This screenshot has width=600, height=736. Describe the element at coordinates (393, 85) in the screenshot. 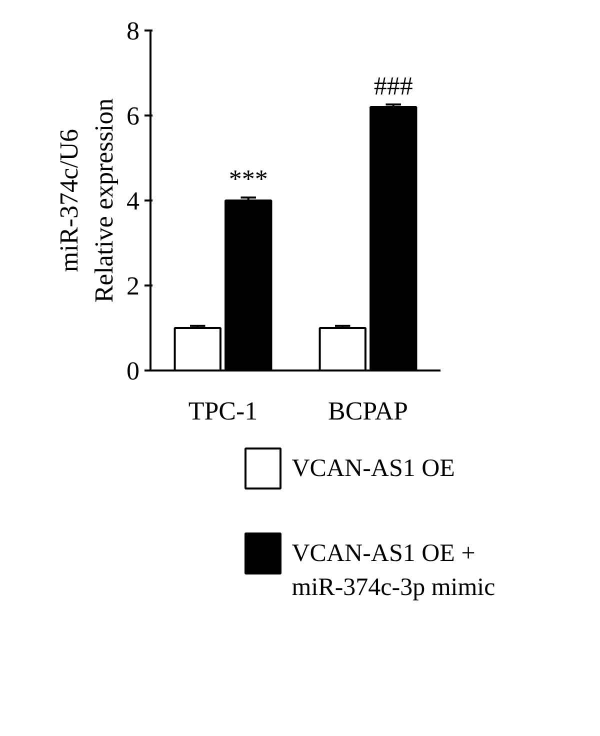

I see `annotation: ###` at that location.